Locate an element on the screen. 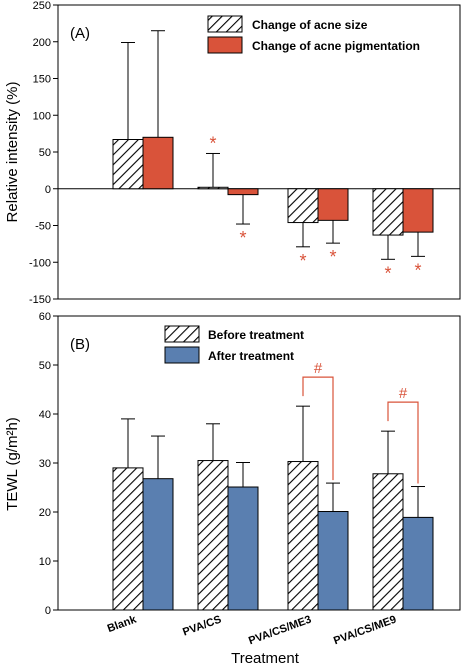 Image resolution: width=470 pixels, height=669 pixels. y-tick-label-5: 100 is located at coordinates (42, 116).